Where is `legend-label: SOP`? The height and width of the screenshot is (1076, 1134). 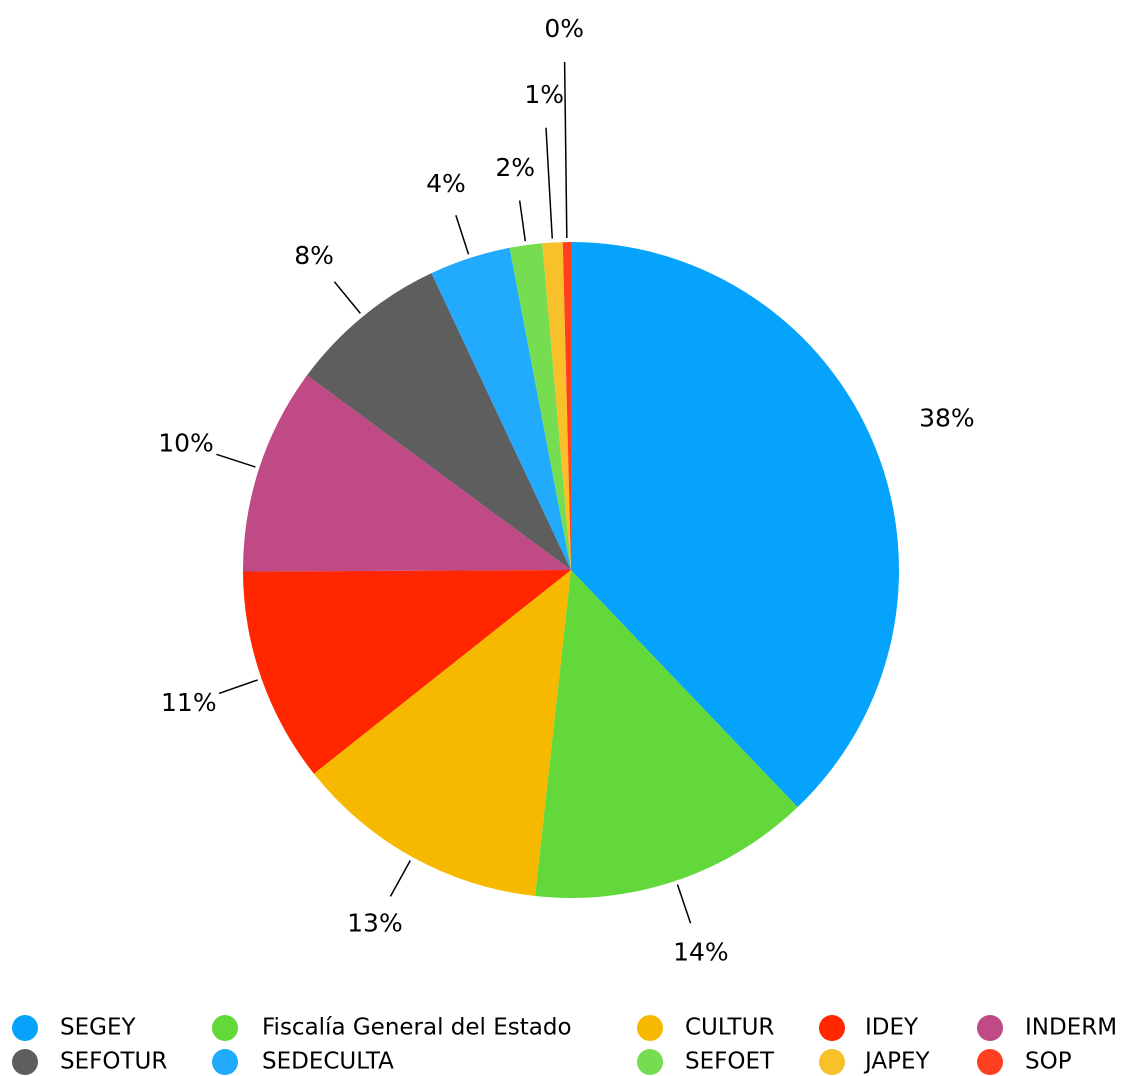 legend-label: SOP is located at coordinates (1048, 1062).